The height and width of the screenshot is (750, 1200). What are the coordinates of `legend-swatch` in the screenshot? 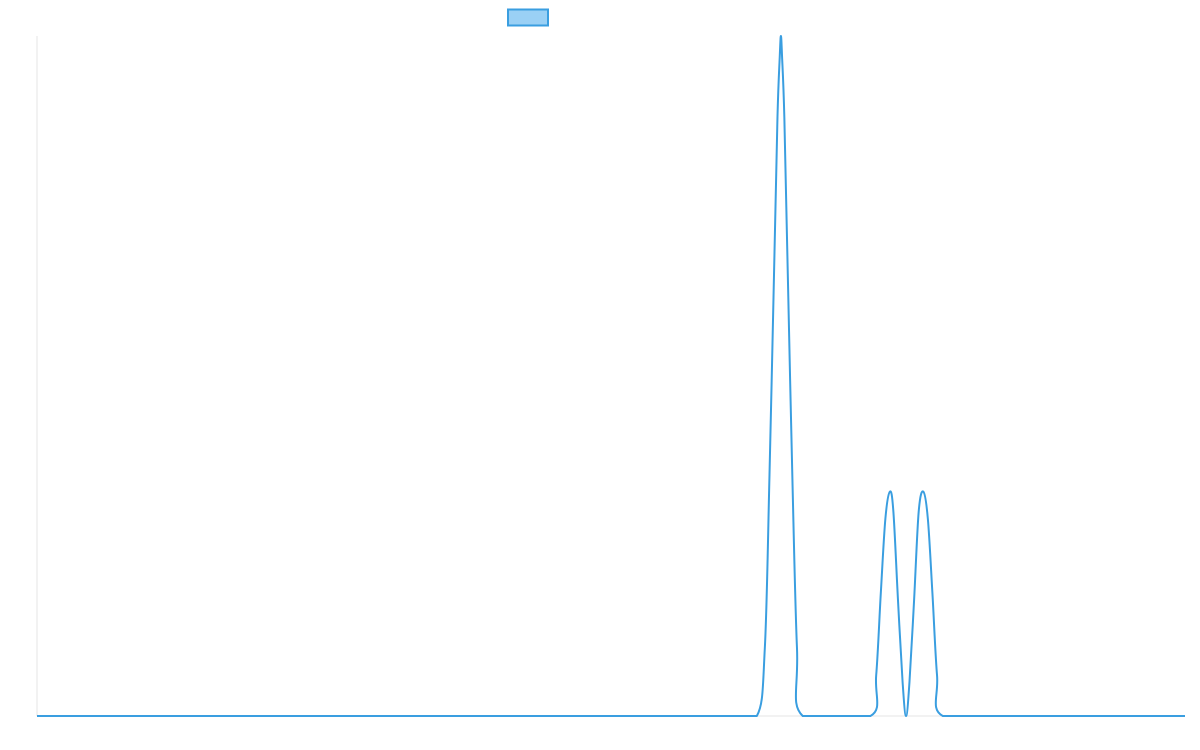 It's located at (528, 17).